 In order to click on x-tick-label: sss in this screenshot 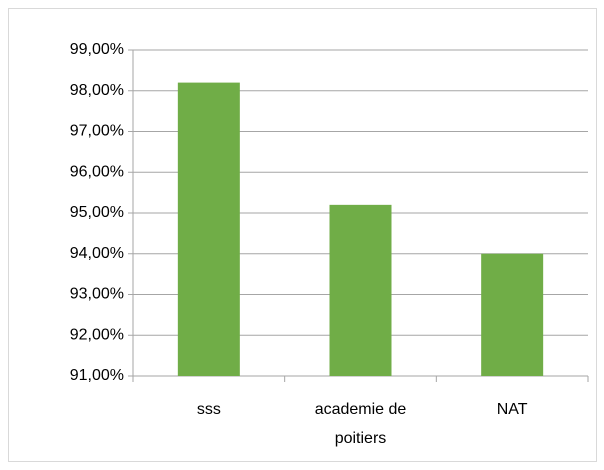, I will do `click(209, 409)`.